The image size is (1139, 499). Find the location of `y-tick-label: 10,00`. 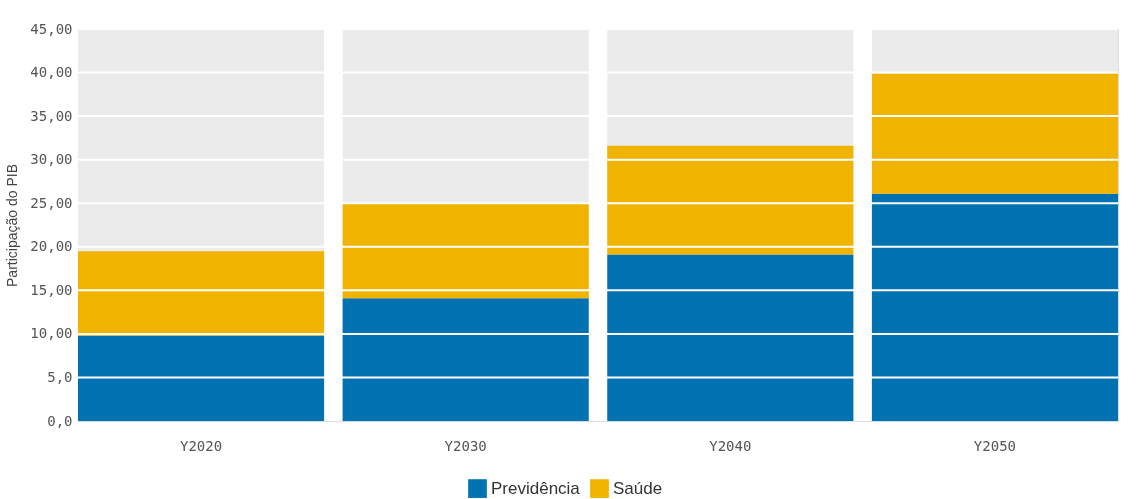

y-tick-label: 10,00 is located at coordinates (51, 333).